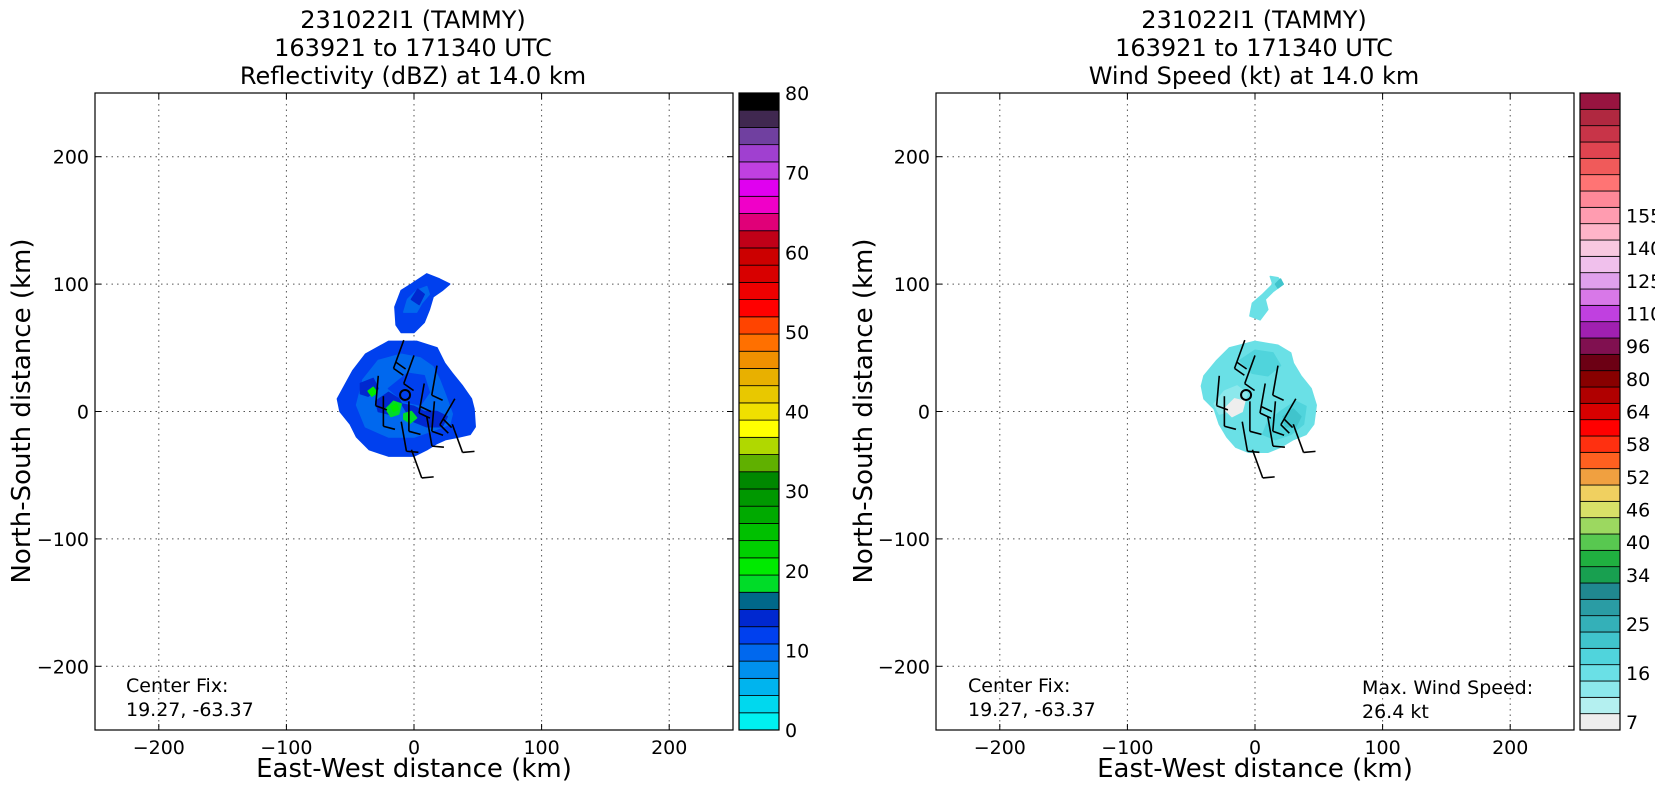 The width and height of the screenshot is (1655, 787). I want to click on panel-title-line-2: 163921 to 171340 UTC, so click(413, 48).